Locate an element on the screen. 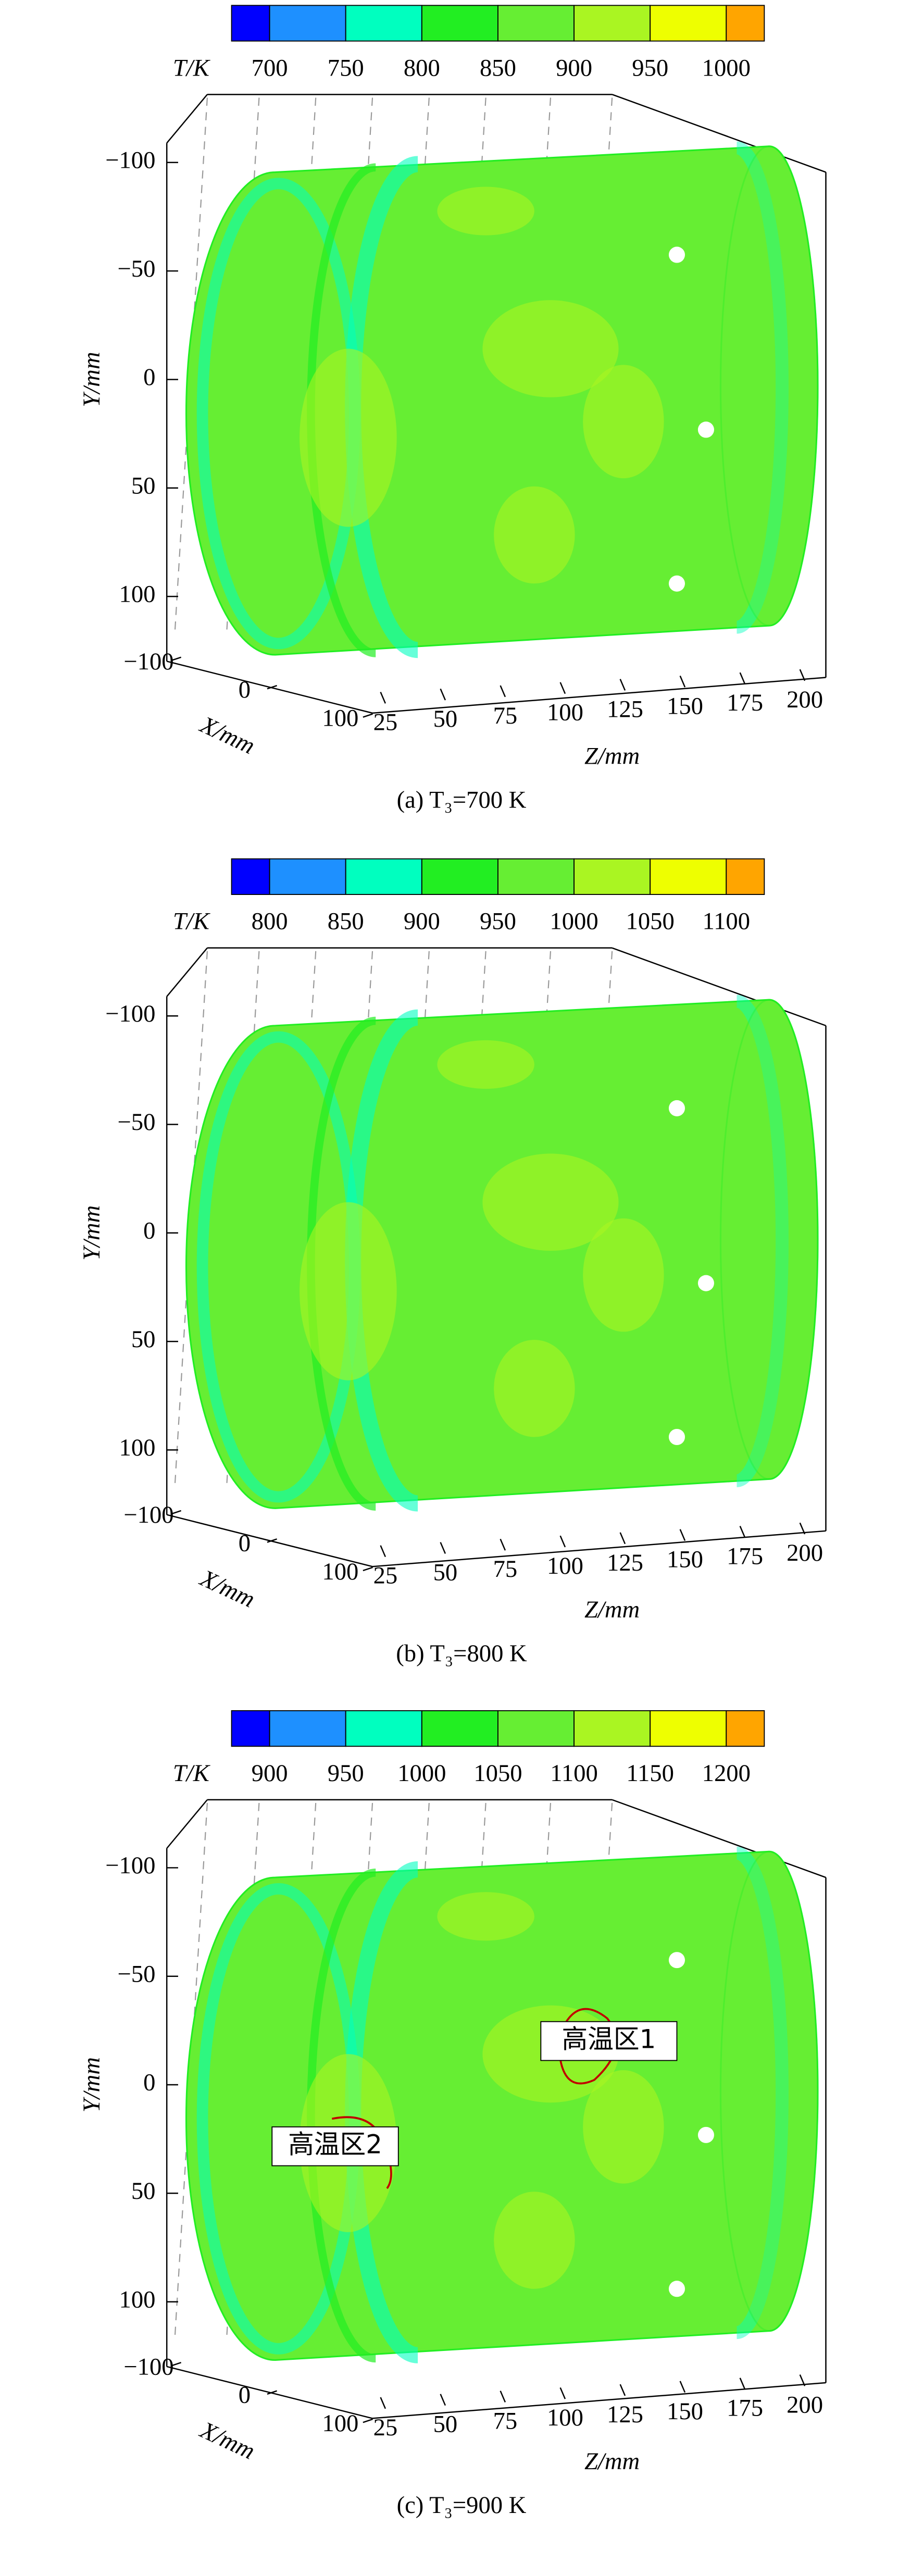  annotation: 高温区2 is located at coordinates (335, 2145).